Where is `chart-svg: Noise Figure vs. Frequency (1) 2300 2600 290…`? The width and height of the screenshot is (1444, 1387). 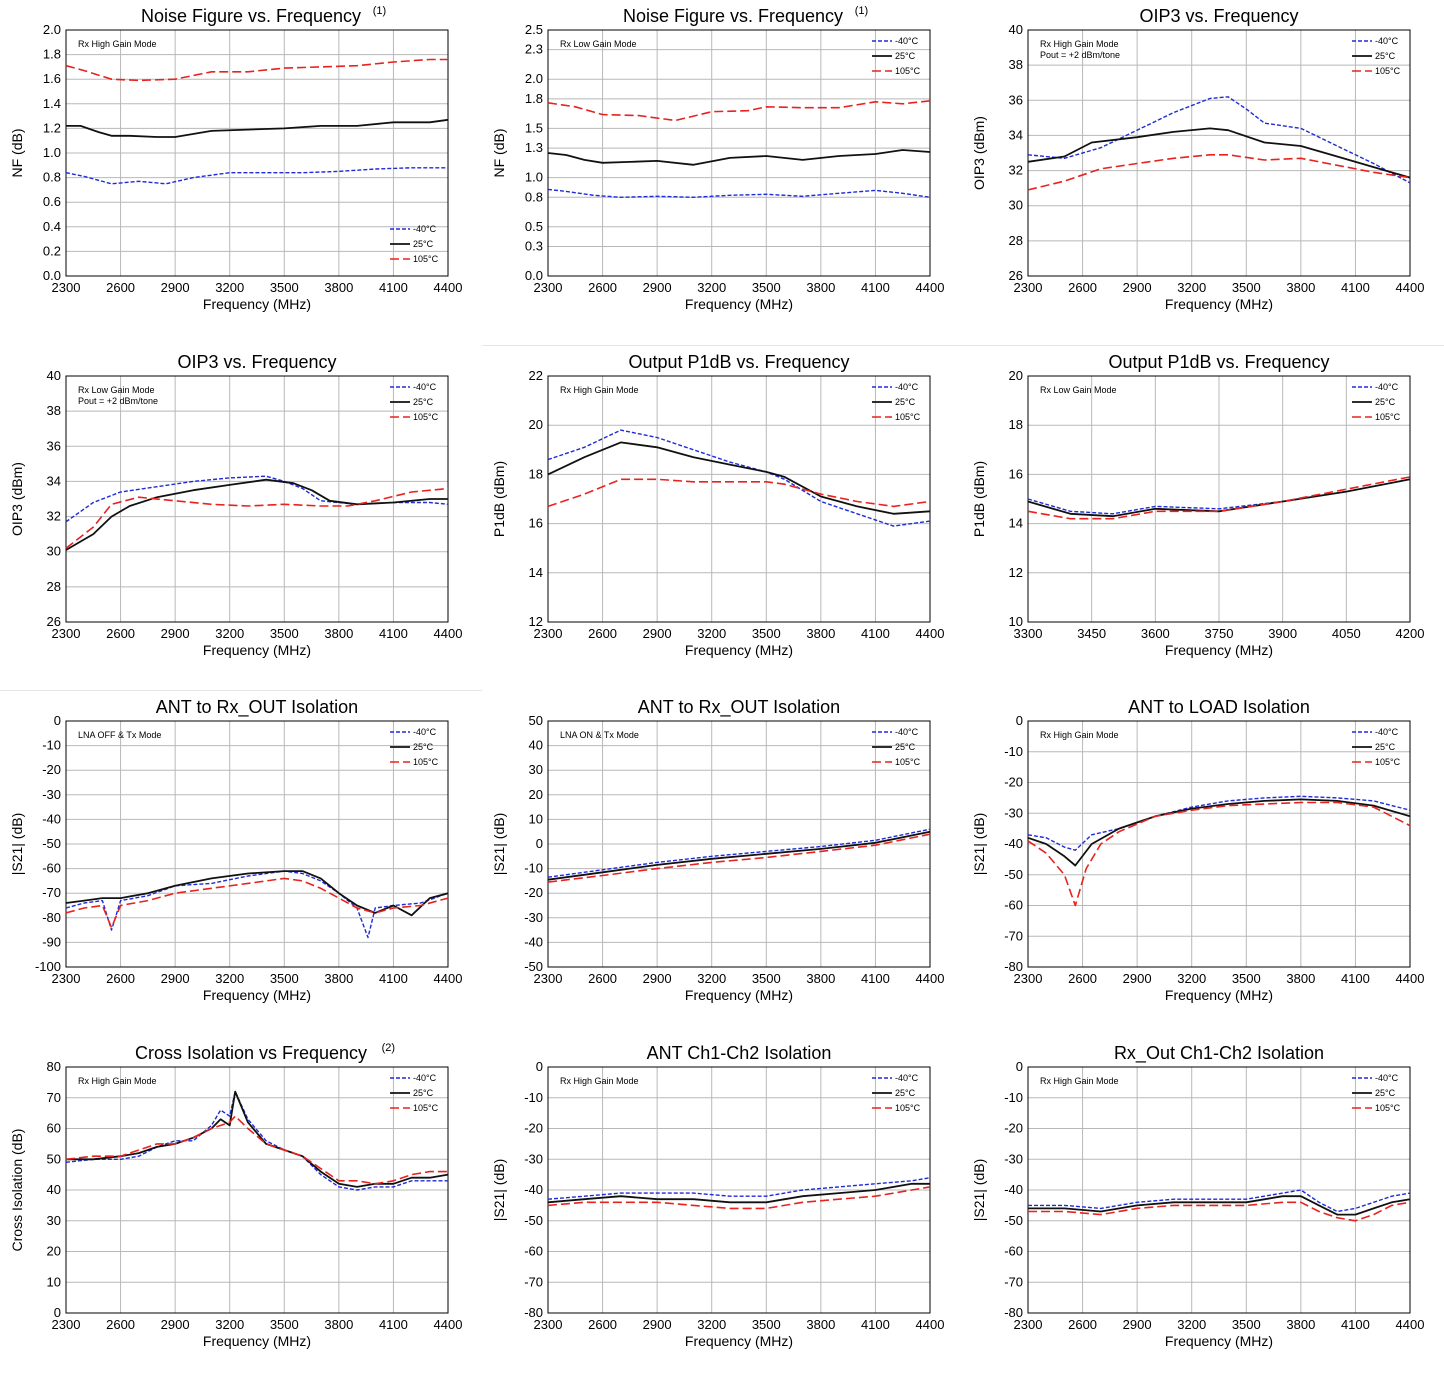 chart-svg: Noise Figure vs. Frequency (1) 2300 2600 290… is located at coordinates (235, 158).